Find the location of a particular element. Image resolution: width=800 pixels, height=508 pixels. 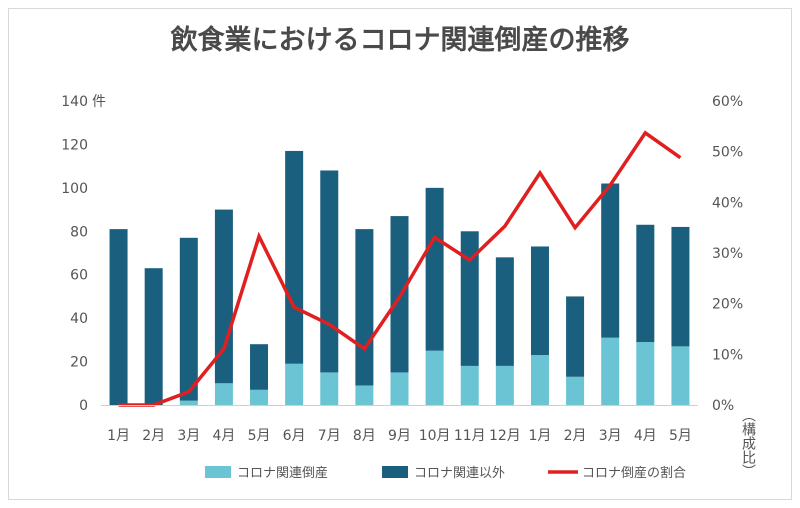

y2-axis-label: （構成比） is located at coordinates (748, 443).